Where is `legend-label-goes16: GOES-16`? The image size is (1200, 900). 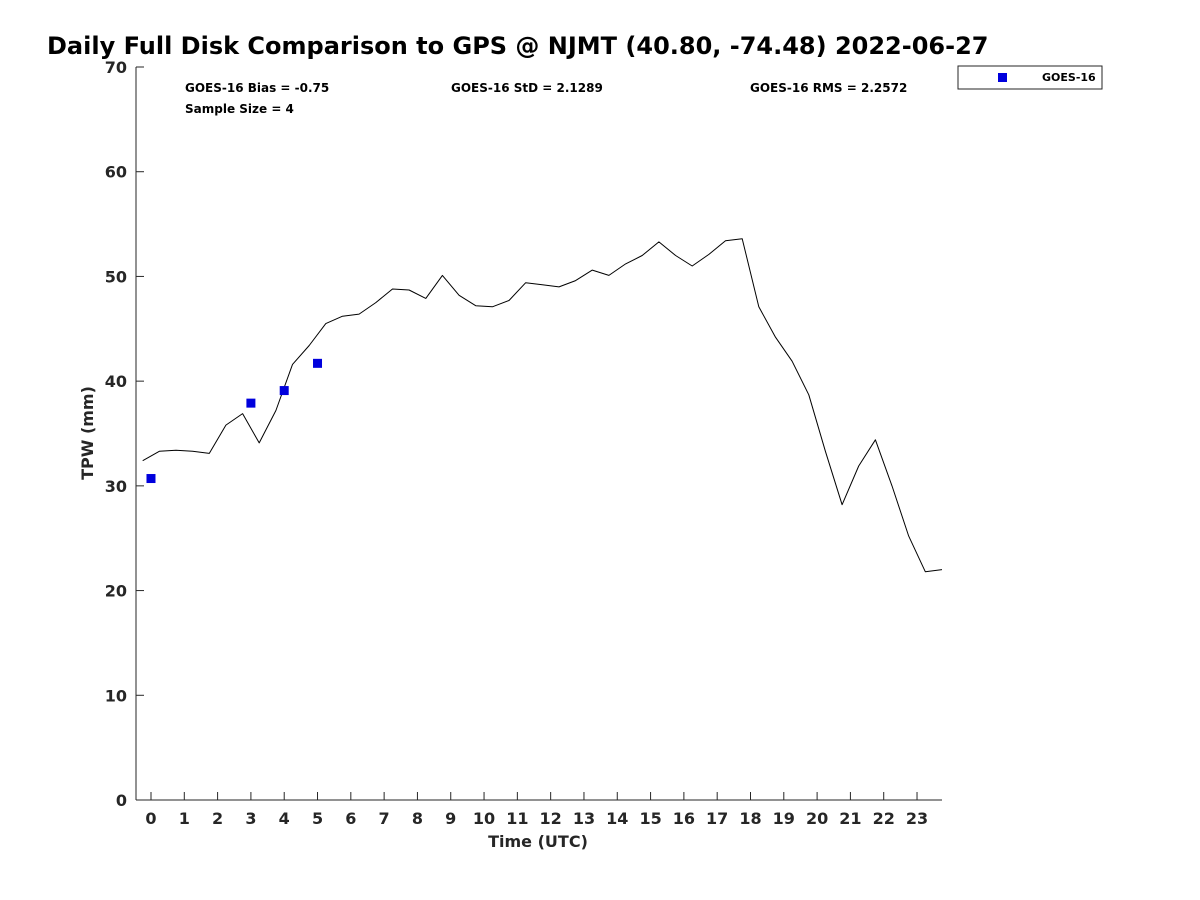 legend-label-goes16: GOES-16 is located at coordinates (1069, 77).